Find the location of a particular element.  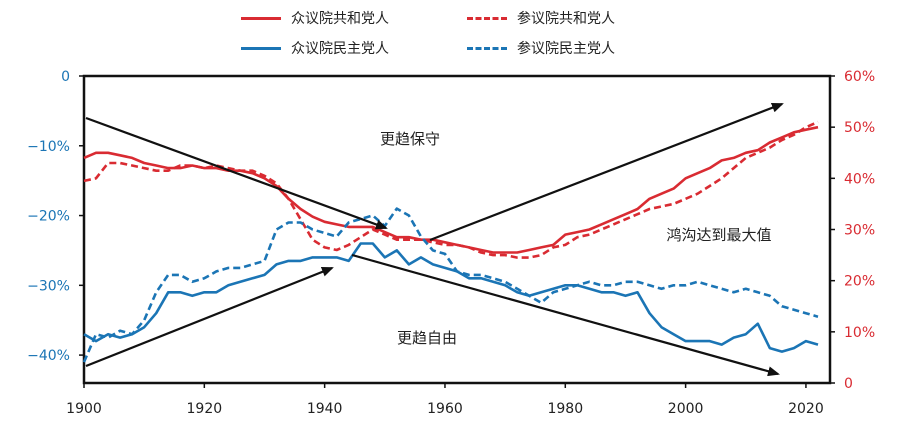

legend-item-senate-dem: 参议院民主党人 is located at coordinates (541, 48).